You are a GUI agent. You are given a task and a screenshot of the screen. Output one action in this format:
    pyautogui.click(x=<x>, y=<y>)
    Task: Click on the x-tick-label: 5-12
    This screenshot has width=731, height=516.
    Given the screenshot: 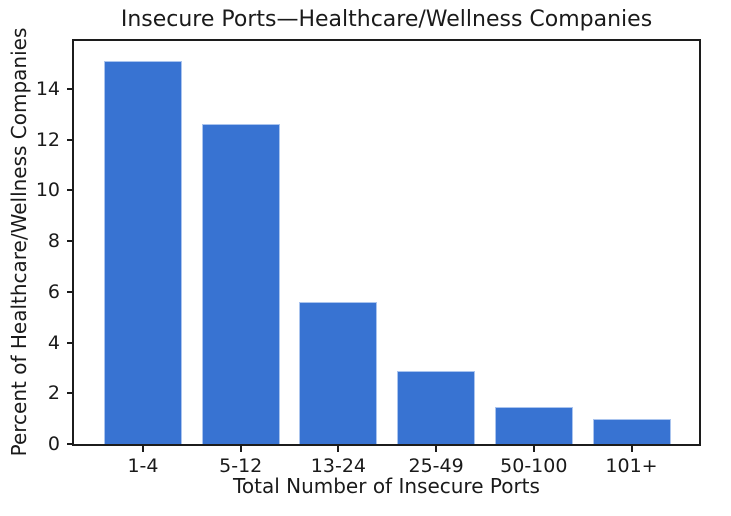 What is the action you would take?
    pyautogui.click(x=241, y=466)
    